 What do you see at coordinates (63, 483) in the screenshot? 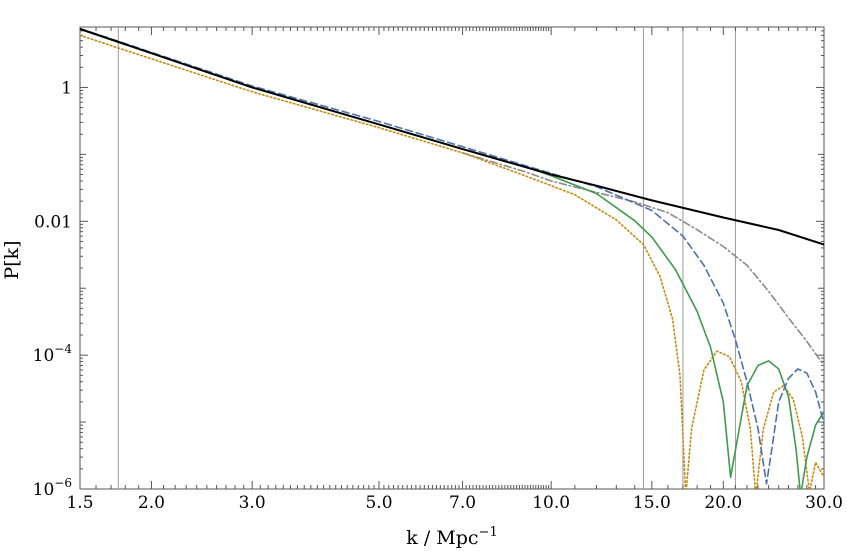
I see `y-tick-exp-3: −6` at bounding box center [63, 483].